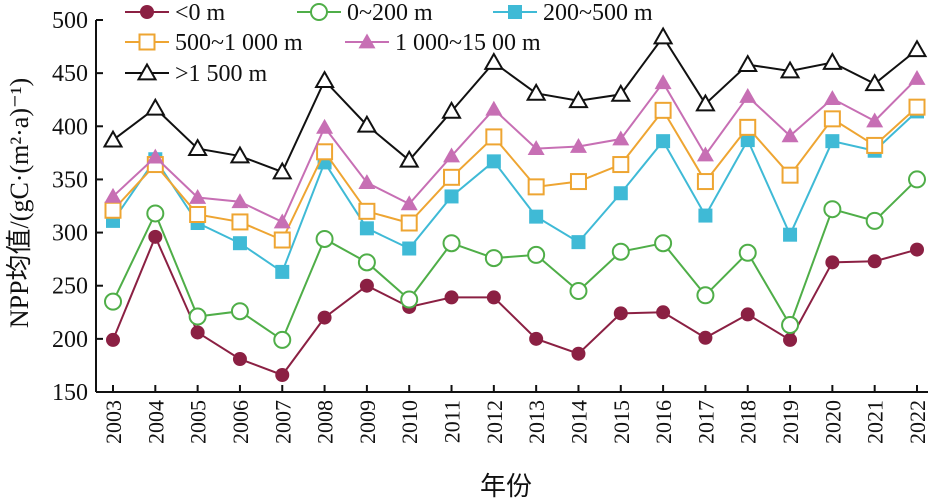 The image size is (929, 502). I want to click on legend-item: 500~1 000 m, so click(214, 43).